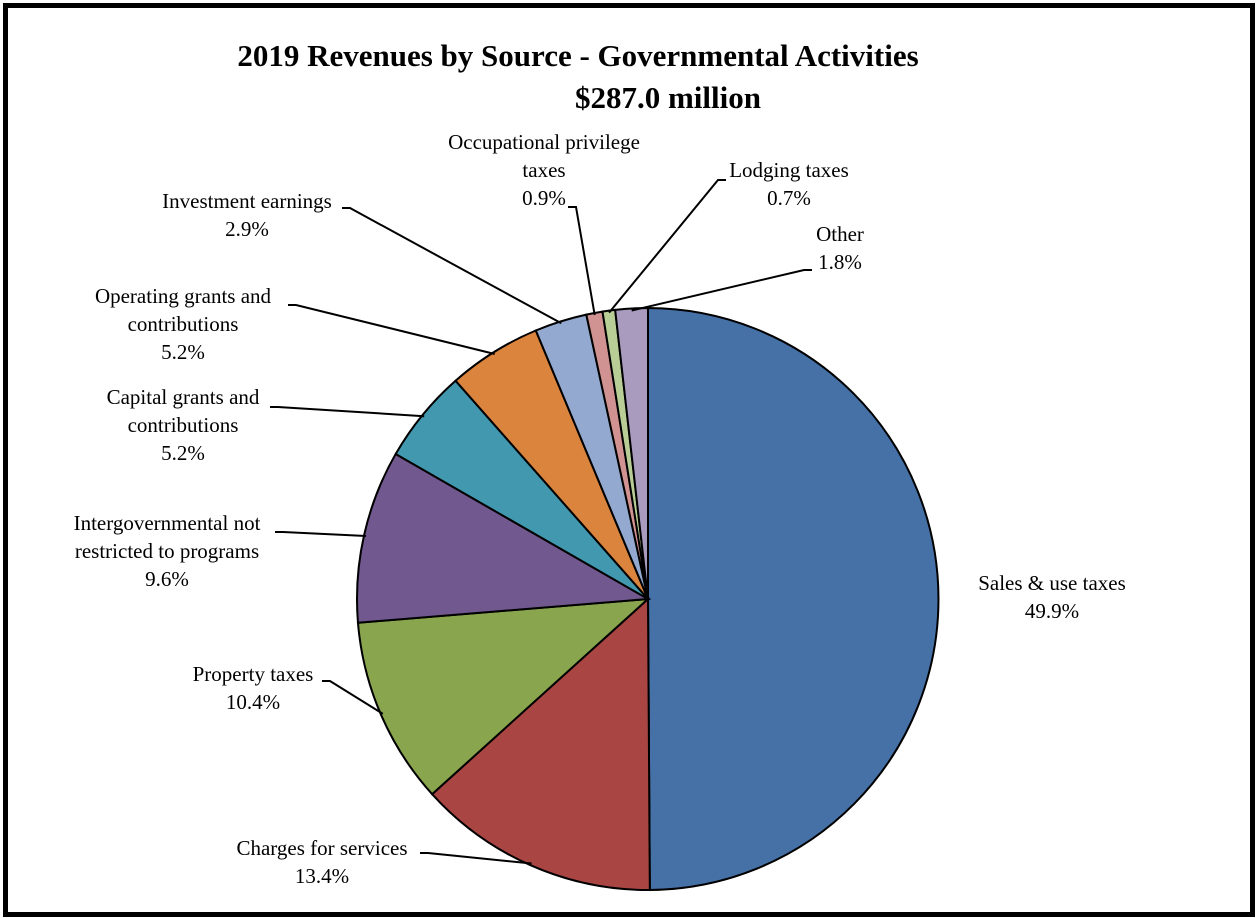 The image size is (1256, 918). I want to click on slice-label-1: Sales & use taxes 49.9%, so click(1052, 597).